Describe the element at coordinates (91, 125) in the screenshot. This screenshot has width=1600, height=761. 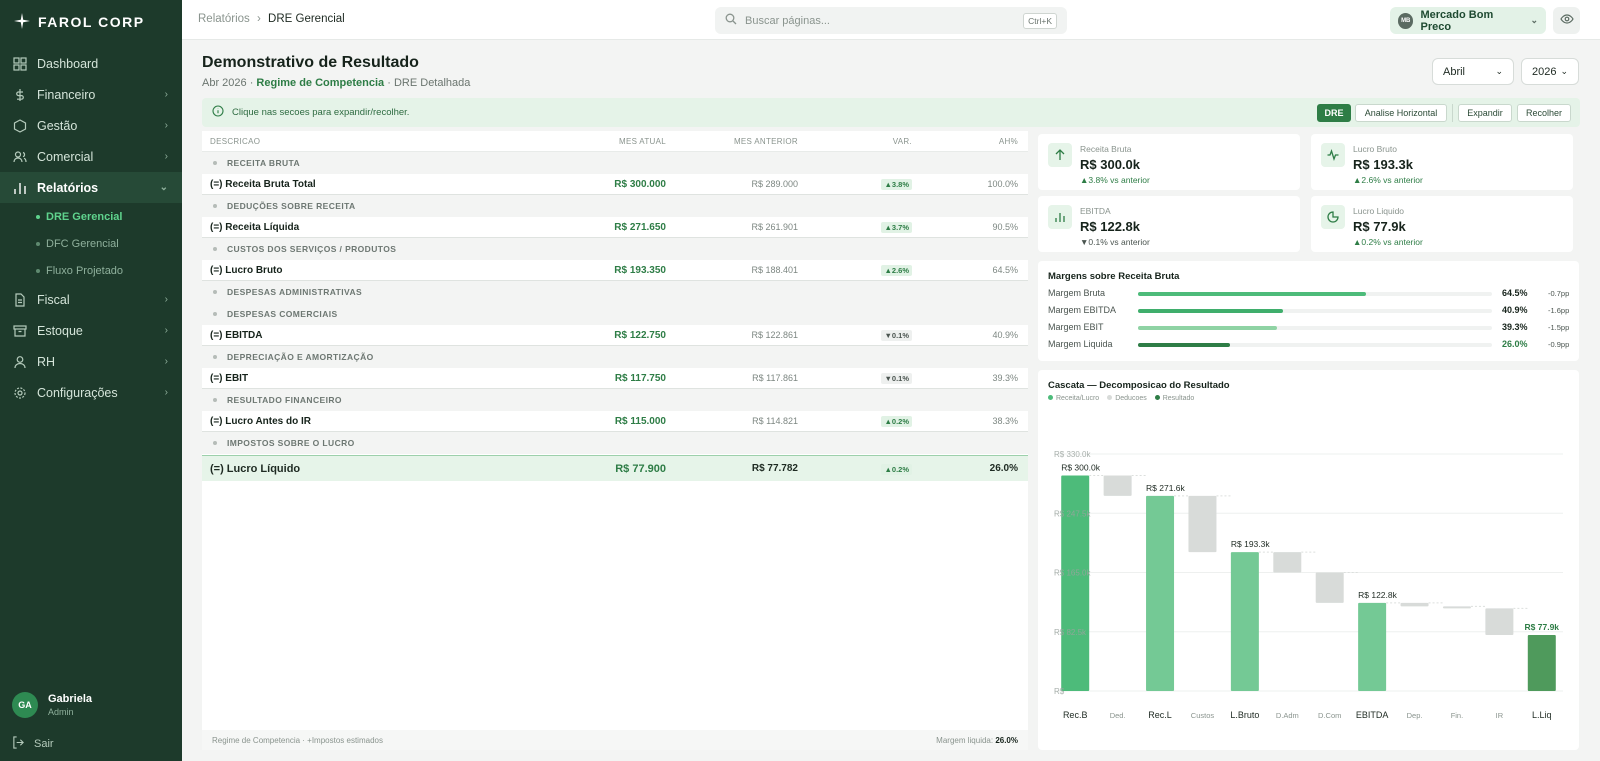
I see `sidebar-item-gestao: Gestão ›` at that location.